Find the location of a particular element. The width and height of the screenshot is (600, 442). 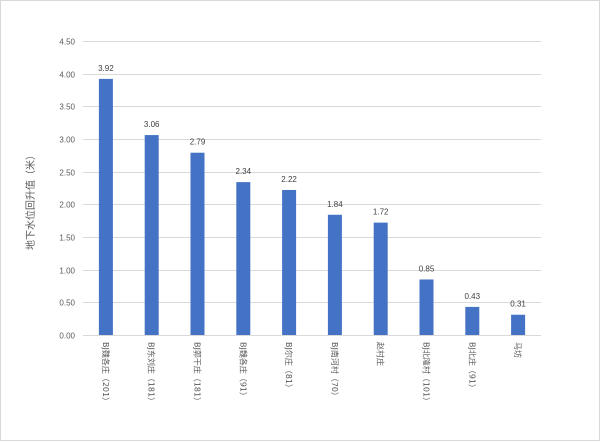

category-label: 马坊 is located at coordinates (518, 350).